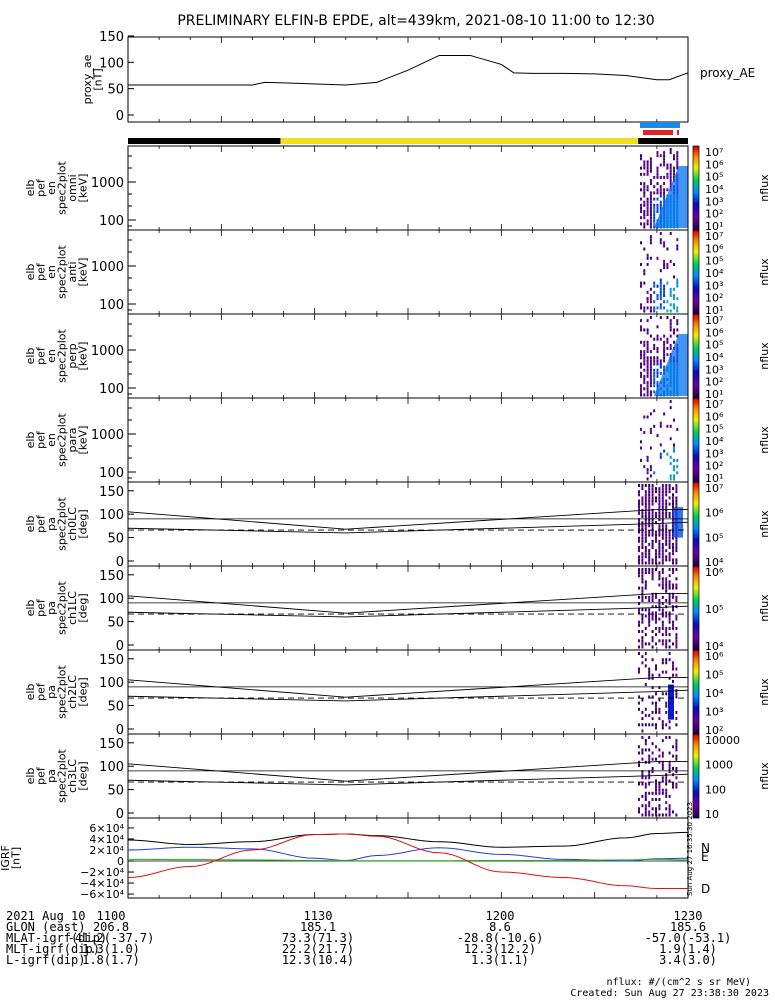 The height and width of the screenshot is (1000, 775). Describe the element at coordinates (641, 460) in the screenshot. I see `spec-panel-4-spectral-pixel` at that location.